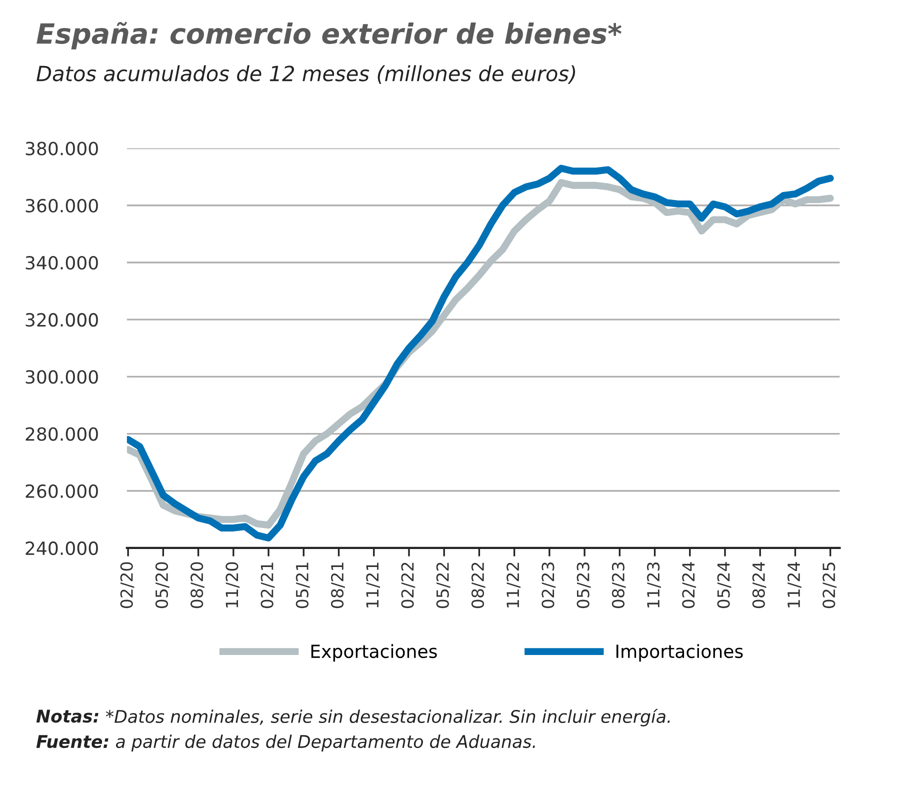  I want to click on x-tick-label: 08/24, so click(759, 585).